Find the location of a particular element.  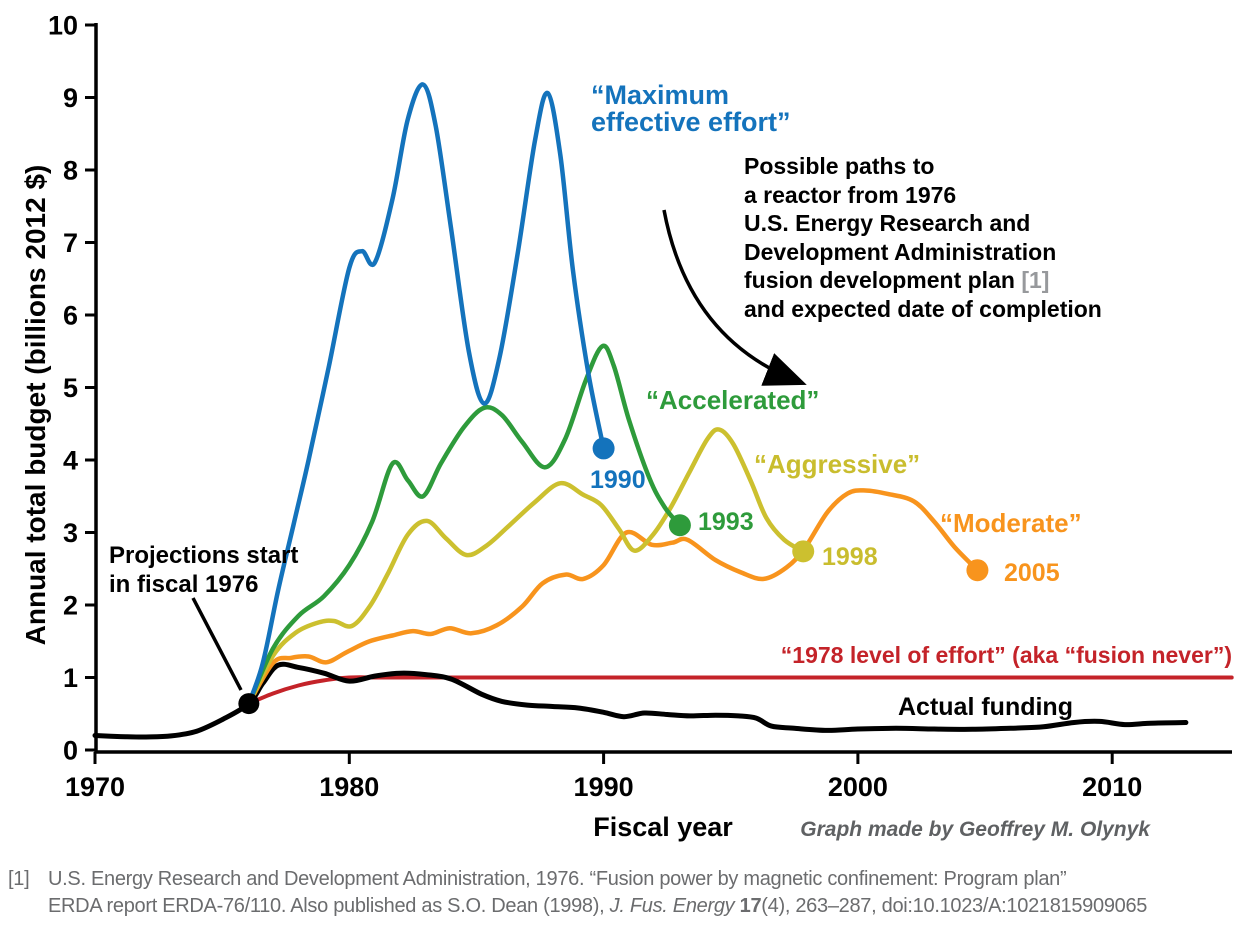

series-moderate is located at coordinates (613, 597).